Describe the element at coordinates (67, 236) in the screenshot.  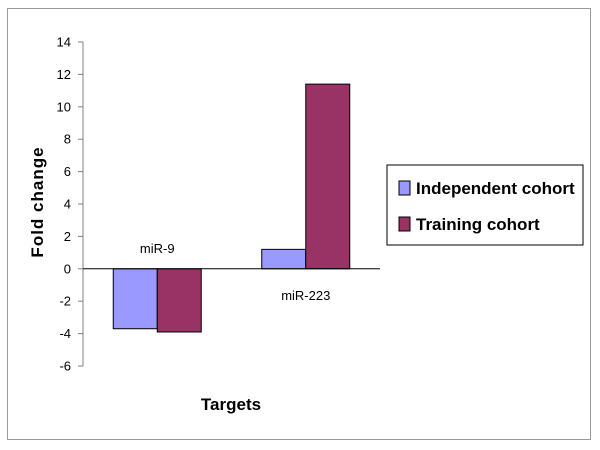
I see `y-tick-label: 2` at that location.